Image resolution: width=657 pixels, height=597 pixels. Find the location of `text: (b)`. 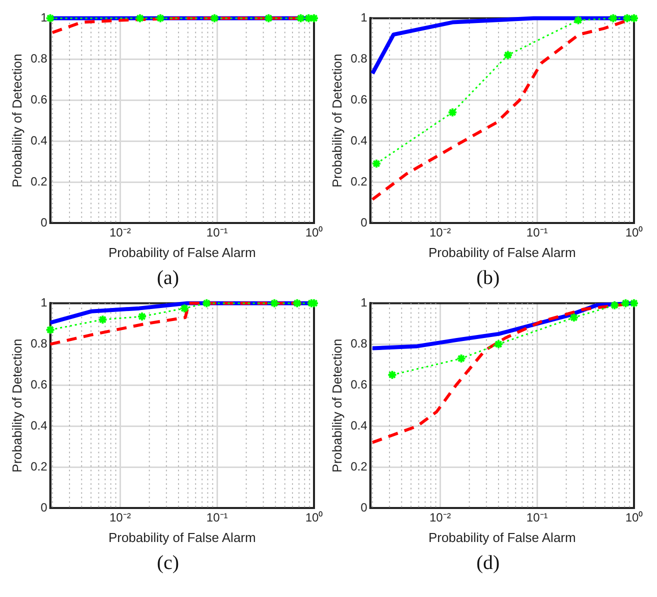

text: (b) is located at coordinates (488, 278).